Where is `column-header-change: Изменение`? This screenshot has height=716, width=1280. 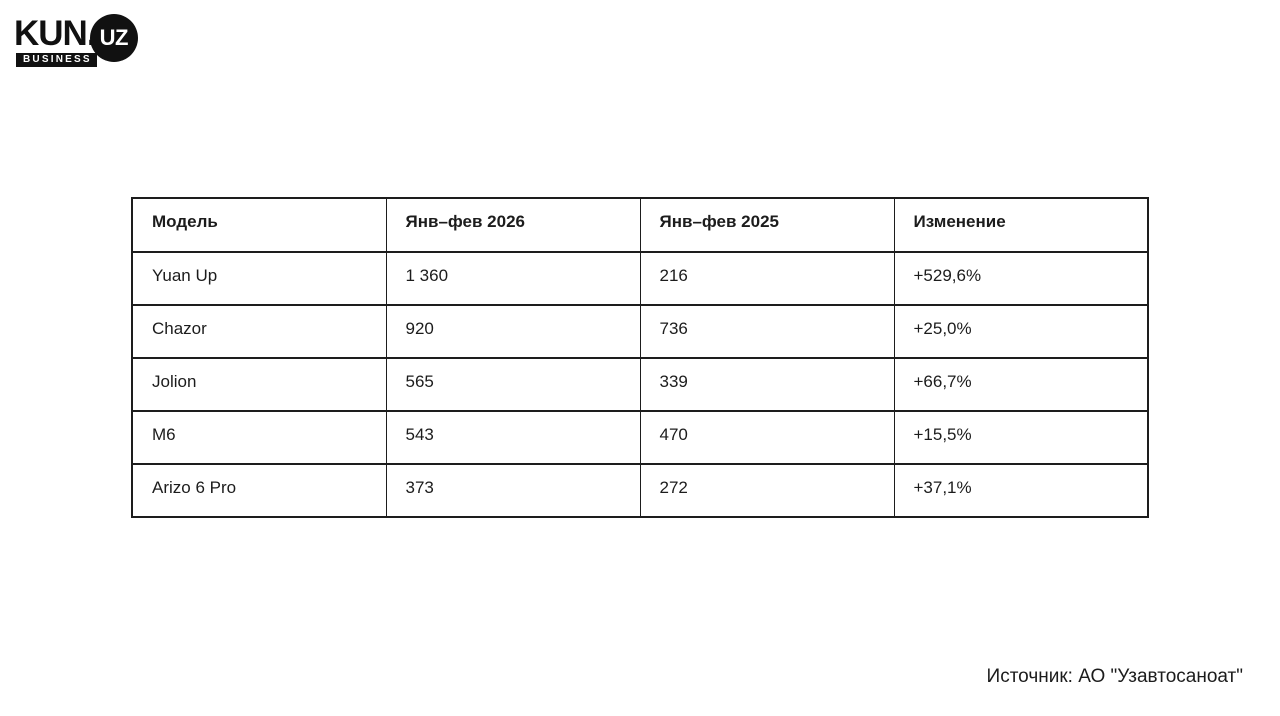 column-header-change: Изменение is located at coordinates (1021, 225).